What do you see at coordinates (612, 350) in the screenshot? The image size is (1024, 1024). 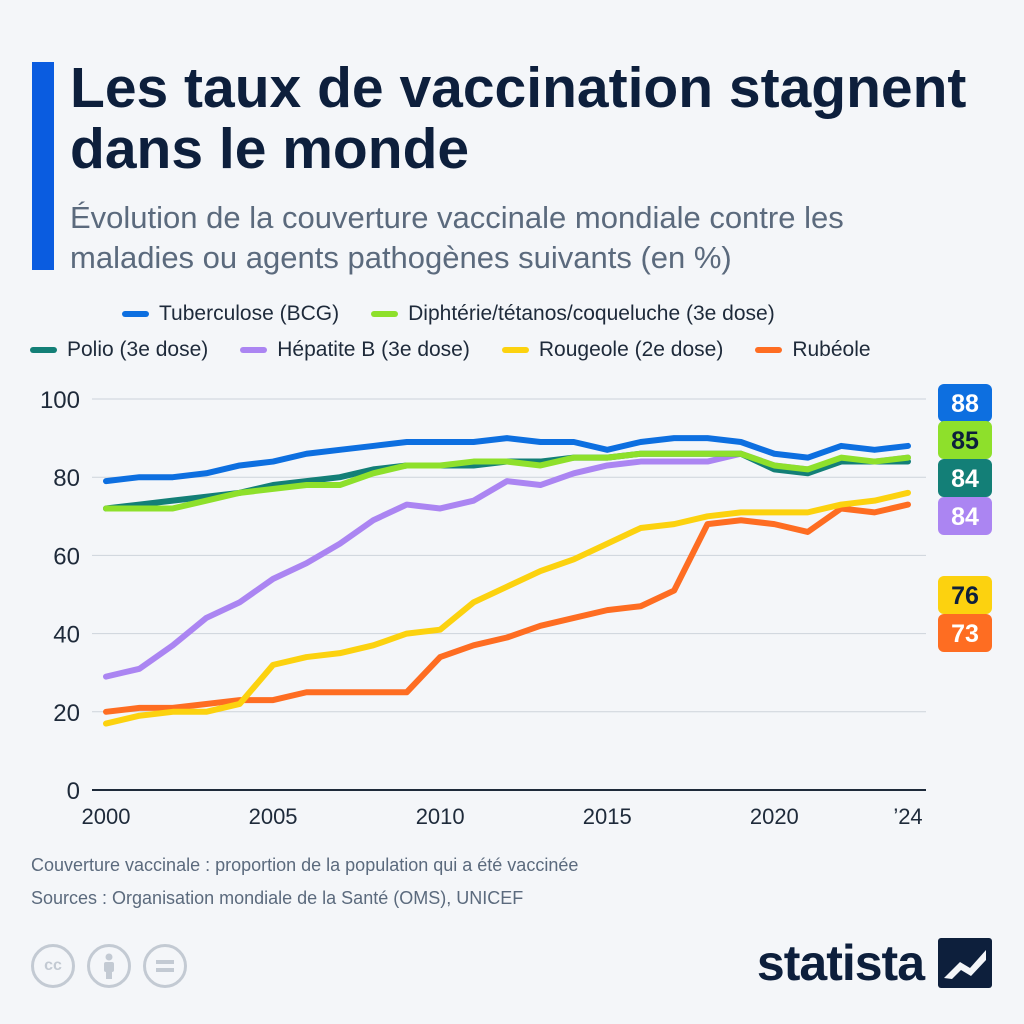 I see `legend-item-rougeole: Rougeole (2e dose)` at bounding box center [612, 350].